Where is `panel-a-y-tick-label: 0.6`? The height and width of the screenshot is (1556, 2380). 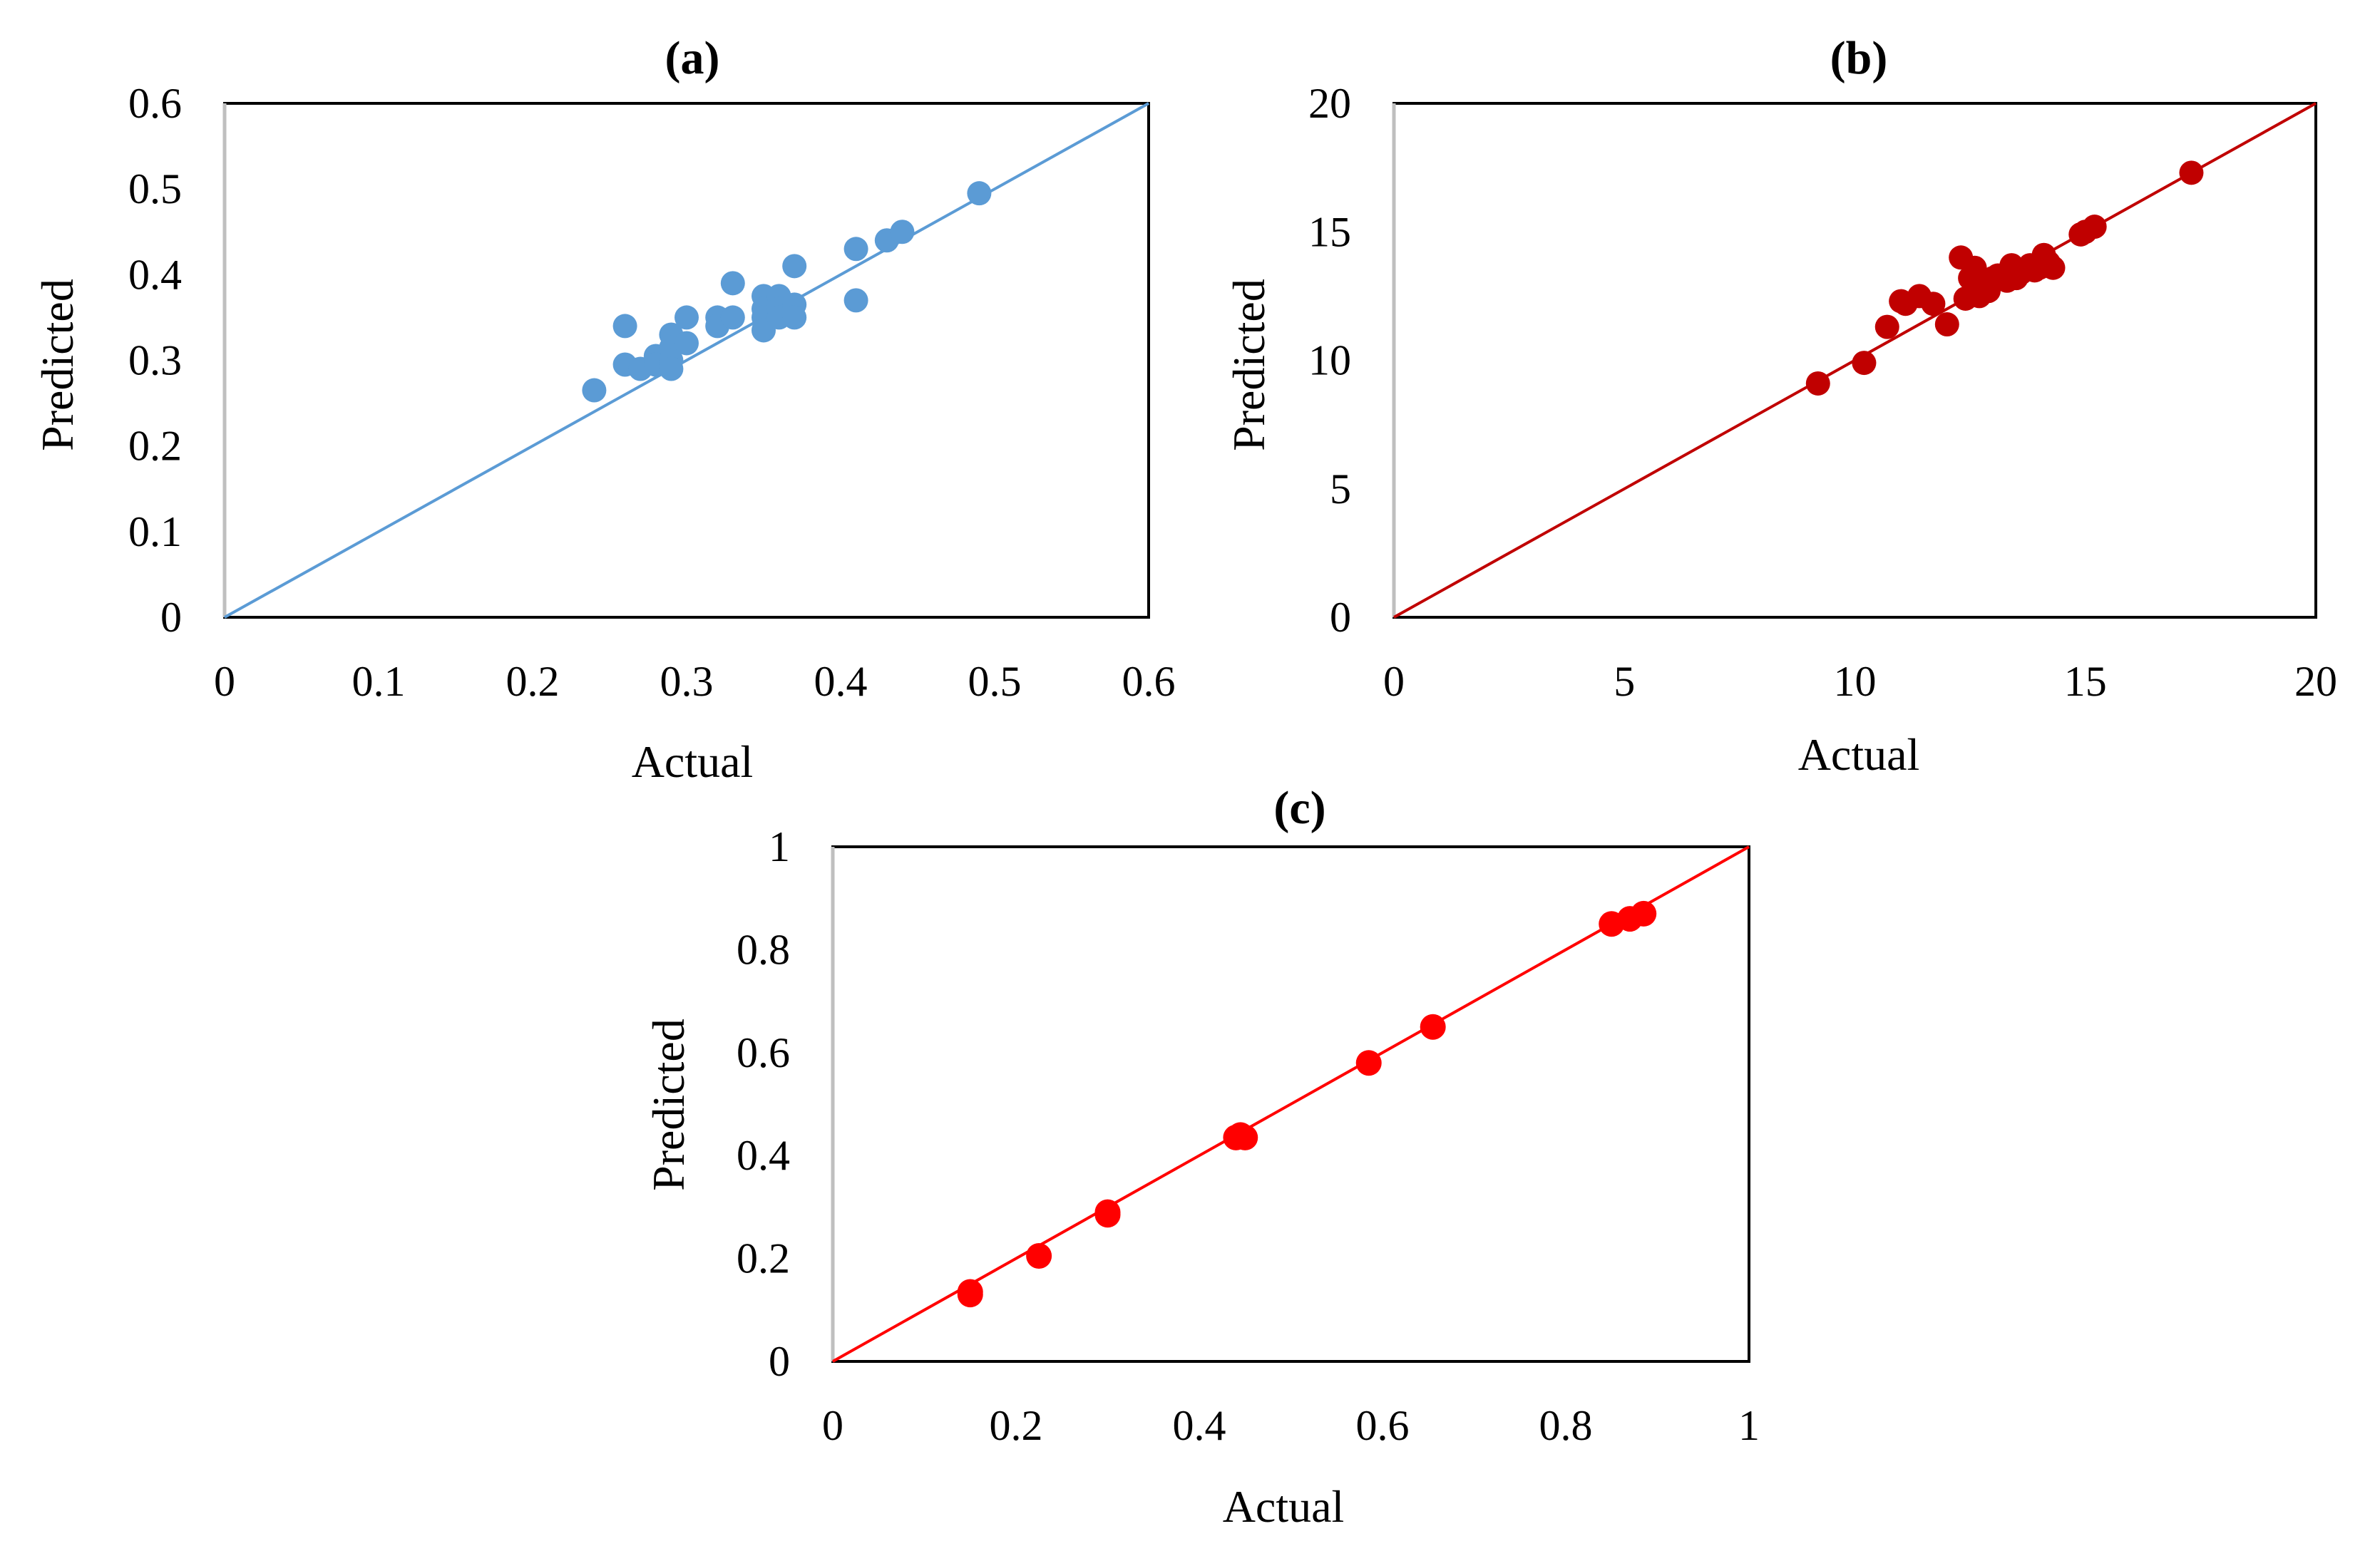
panel-a-y-tick-label: 0.6 is located at coordinates (155, 104).